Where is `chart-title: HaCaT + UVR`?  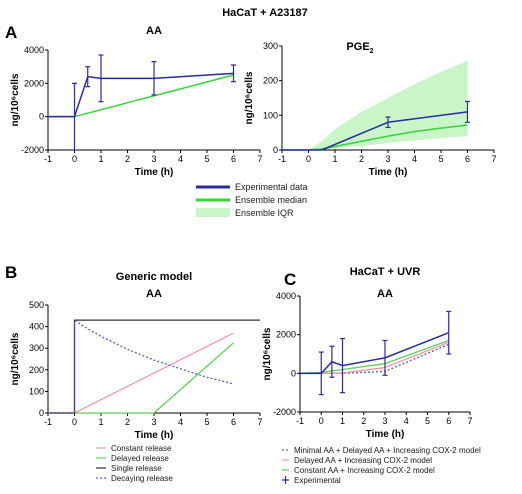
chart-title: HaCaT + UVR is located at coordinates (385, 272).